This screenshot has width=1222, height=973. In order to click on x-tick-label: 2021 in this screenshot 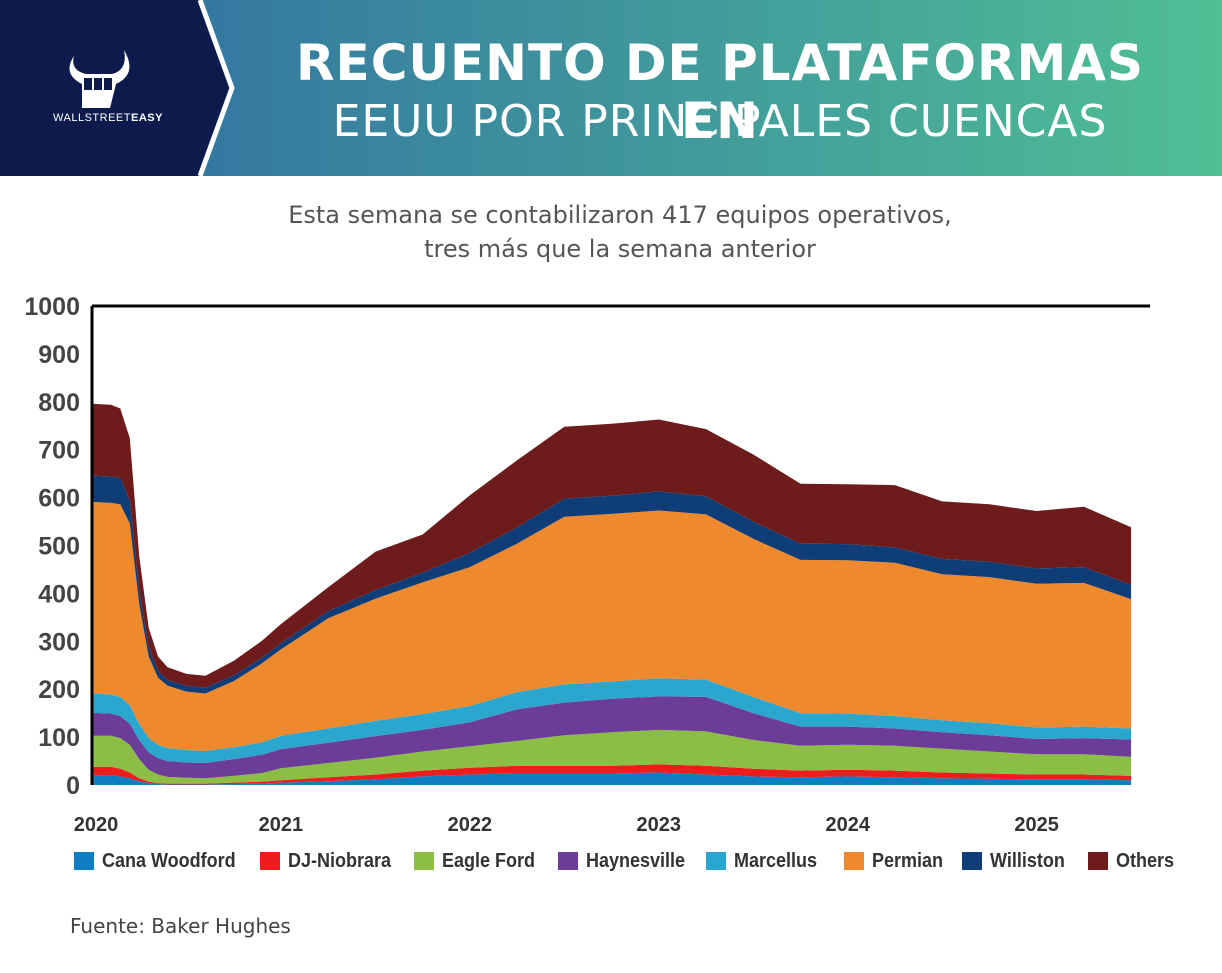, I will do `click(281, 825)`.